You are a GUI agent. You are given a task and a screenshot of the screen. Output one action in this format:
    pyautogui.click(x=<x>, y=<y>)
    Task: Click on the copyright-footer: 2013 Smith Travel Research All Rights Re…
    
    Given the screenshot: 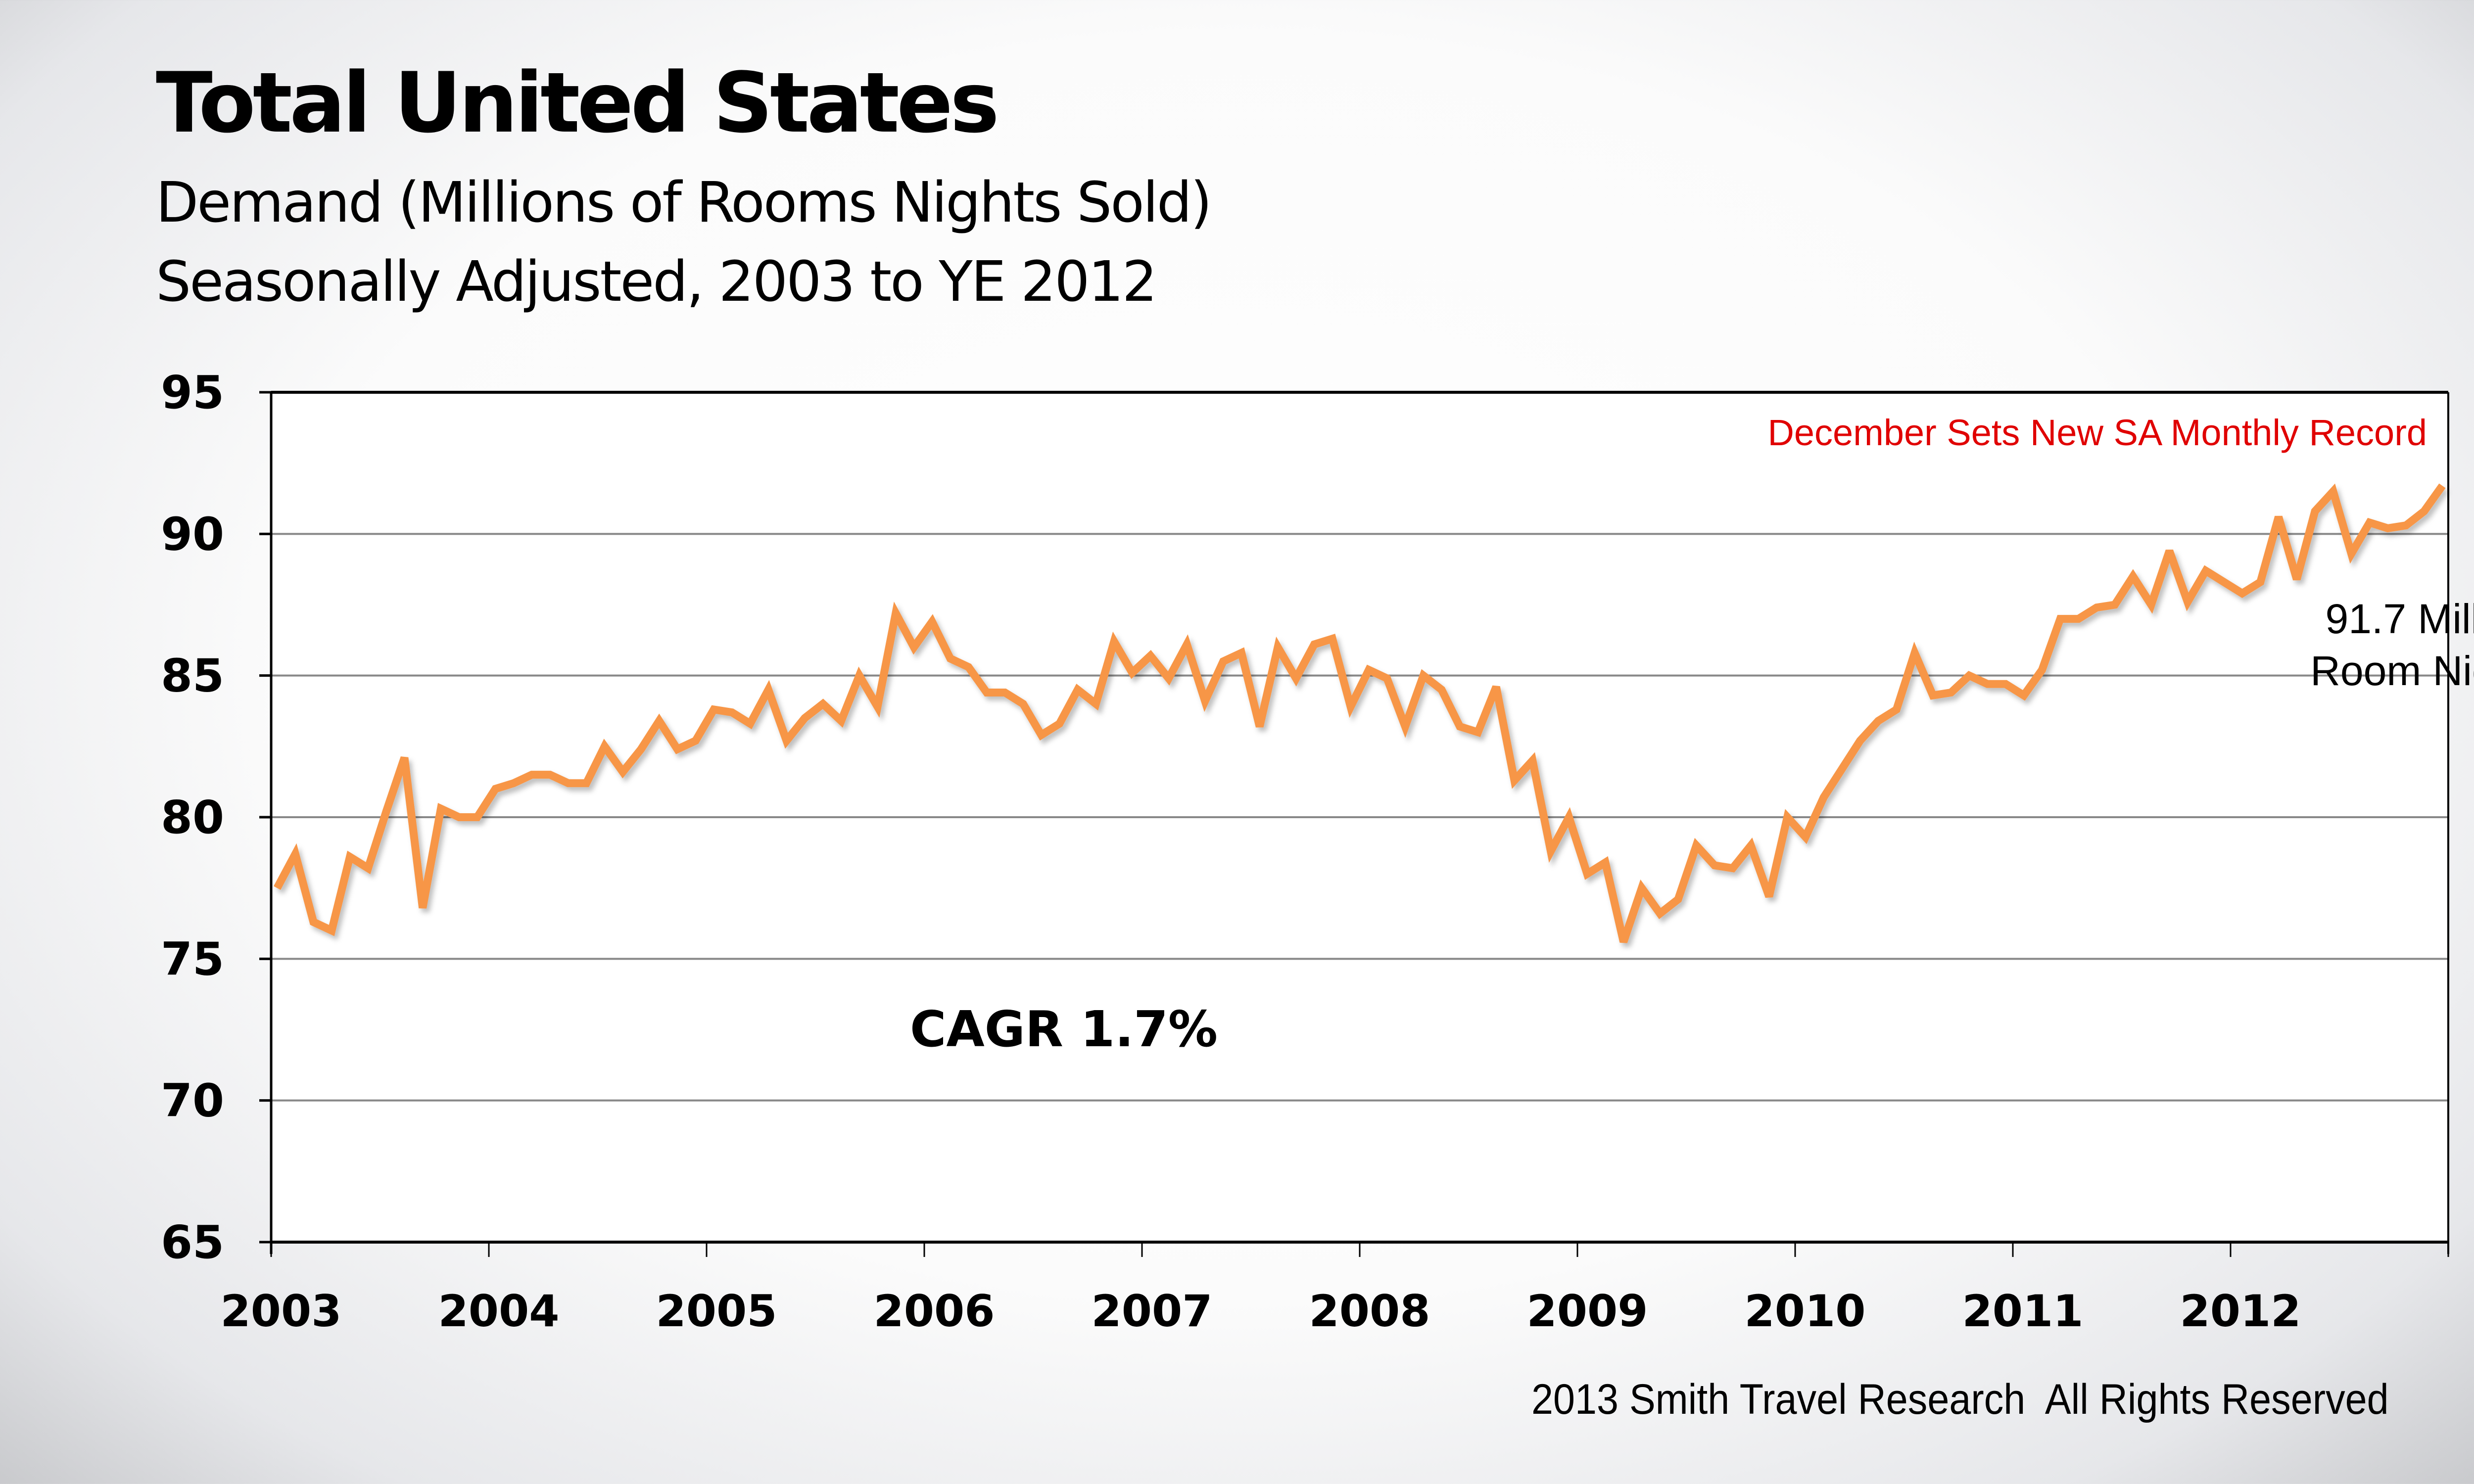 What is the action you would take?
    pyautogui.click(x=1960, y=1399)
    